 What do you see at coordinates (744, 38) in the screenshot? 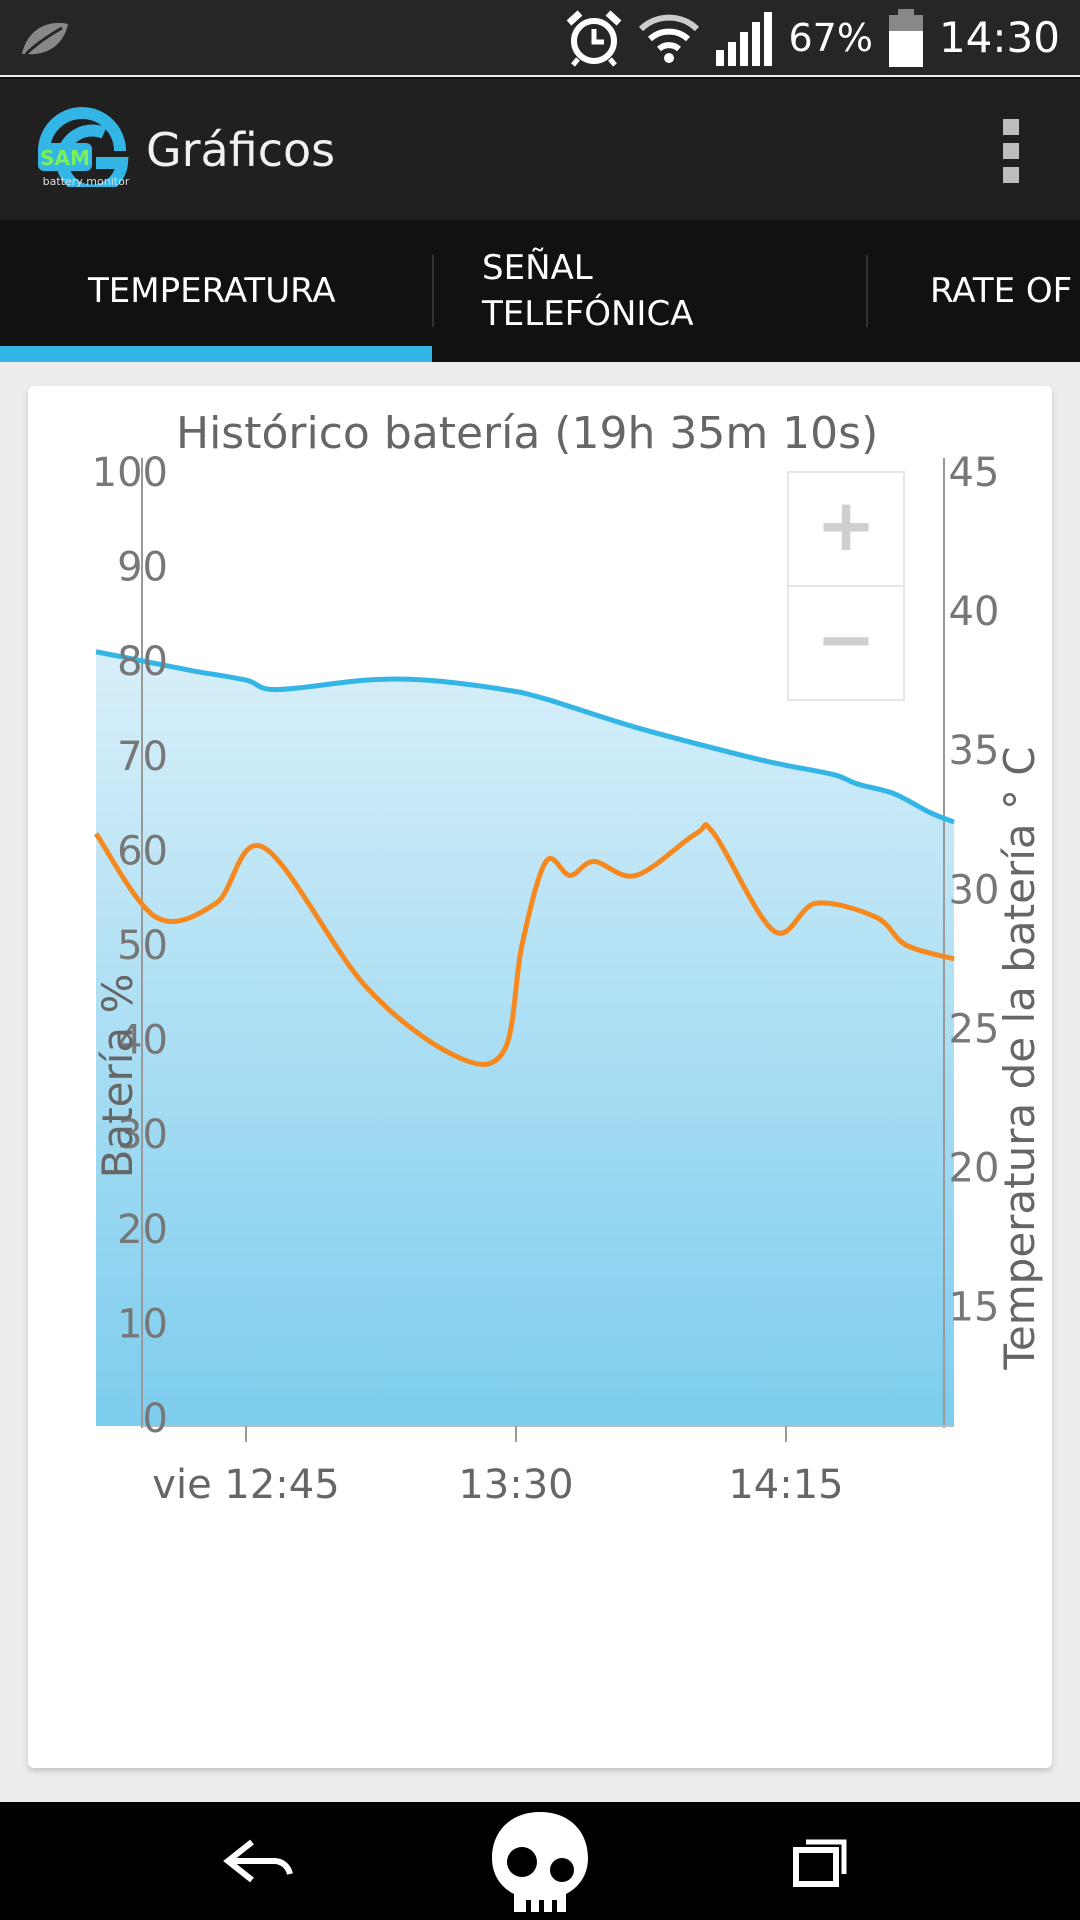
I see `signal-icon` at bounding box center [744, 38].